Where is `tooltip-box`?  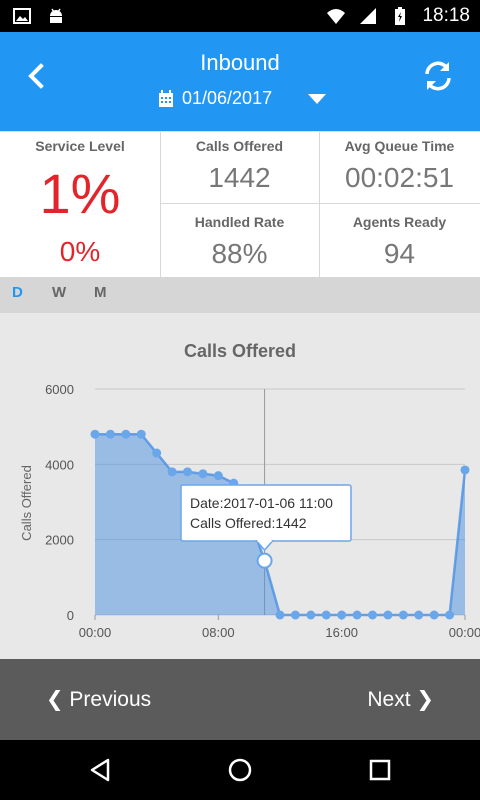
tooltip-box is located at coordinates (266, 513).